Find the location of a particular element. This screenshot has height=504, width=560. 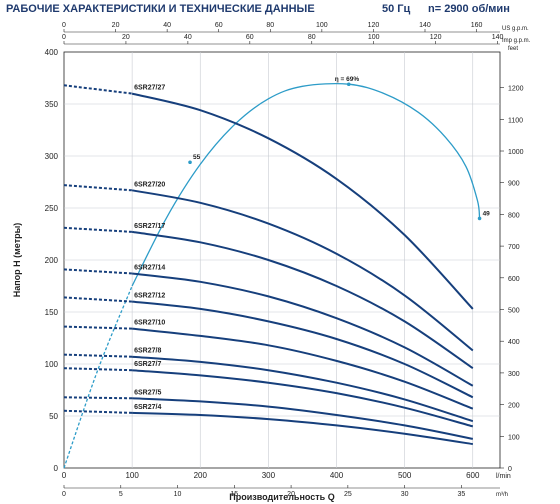

x-tick-label: 400 is located at coordinates (337, 475).